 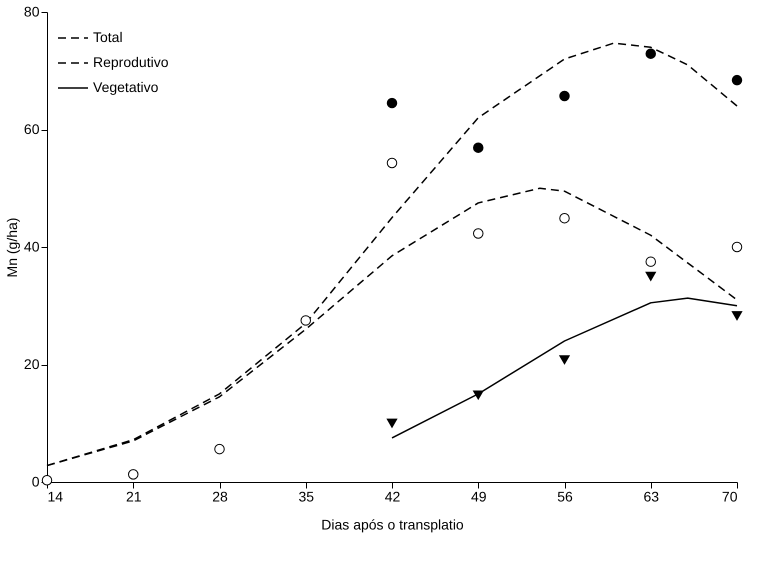 What do you see at coordinates (32, 364) in the screenshot?
I see `y-tick-label: 20` at bounding box center [32, 364].